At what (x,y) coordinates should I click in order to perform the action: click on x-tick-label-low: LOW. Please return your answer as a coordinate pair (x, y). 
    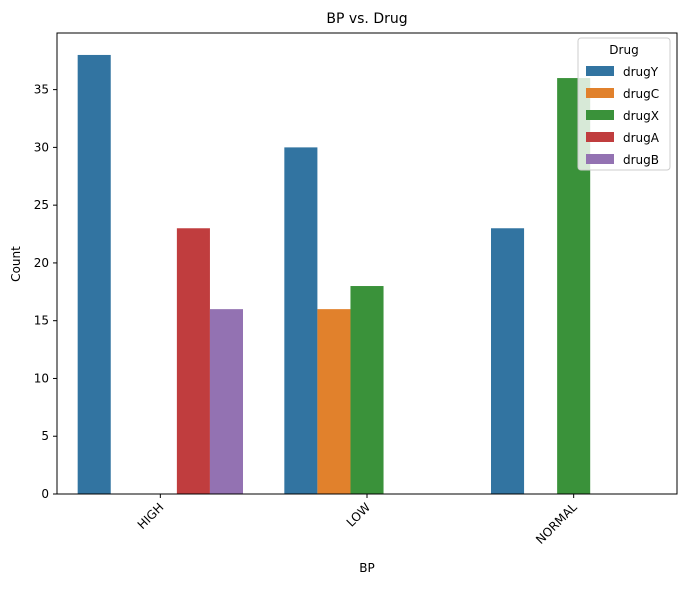
    Looking at the image, I should click on (358, 514).